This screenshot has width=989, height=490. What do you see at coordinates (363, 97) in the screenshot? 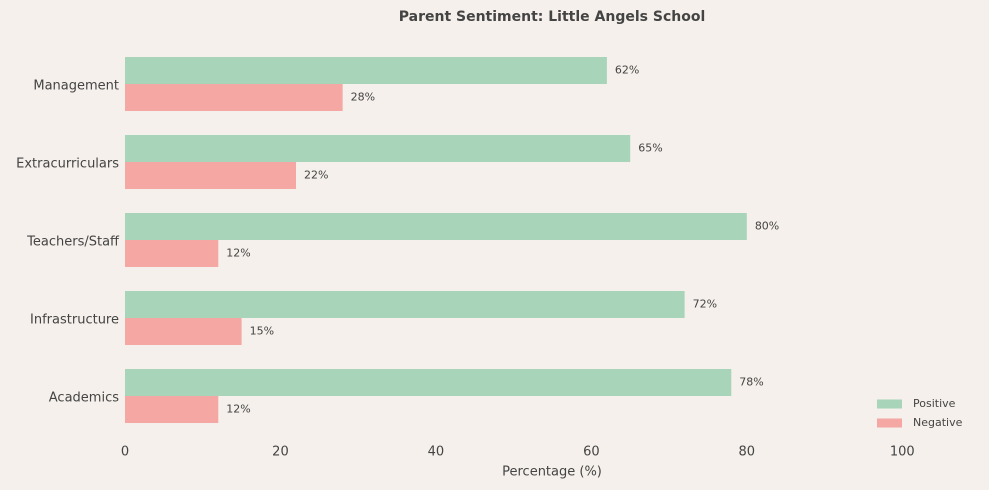
I see `value-label: 28%` at bounding box center [363, 97].